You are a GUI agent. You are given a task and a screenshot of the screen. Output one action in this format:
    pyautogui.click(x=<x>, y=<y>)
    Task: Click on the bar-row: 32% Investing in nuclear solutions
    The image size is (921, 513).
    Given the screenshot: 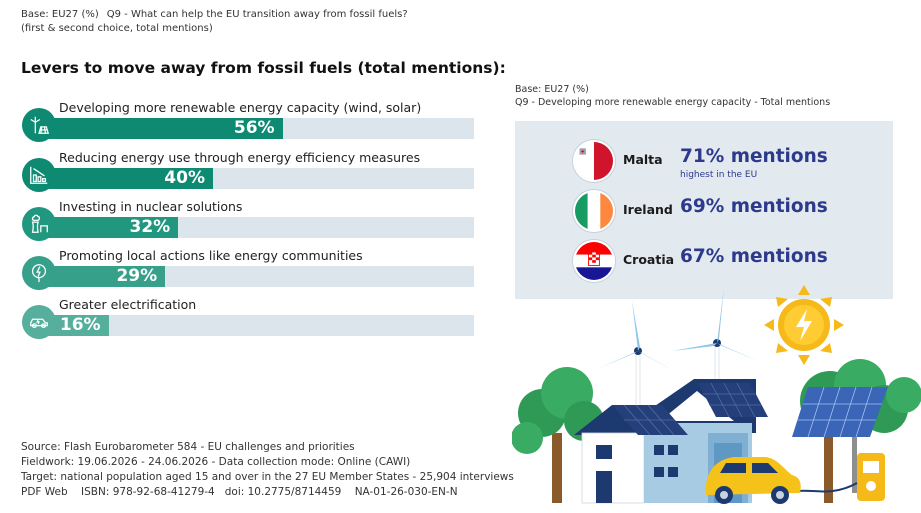 What is the action you would take?
    pyautogui.click(x=248, y=220)
    